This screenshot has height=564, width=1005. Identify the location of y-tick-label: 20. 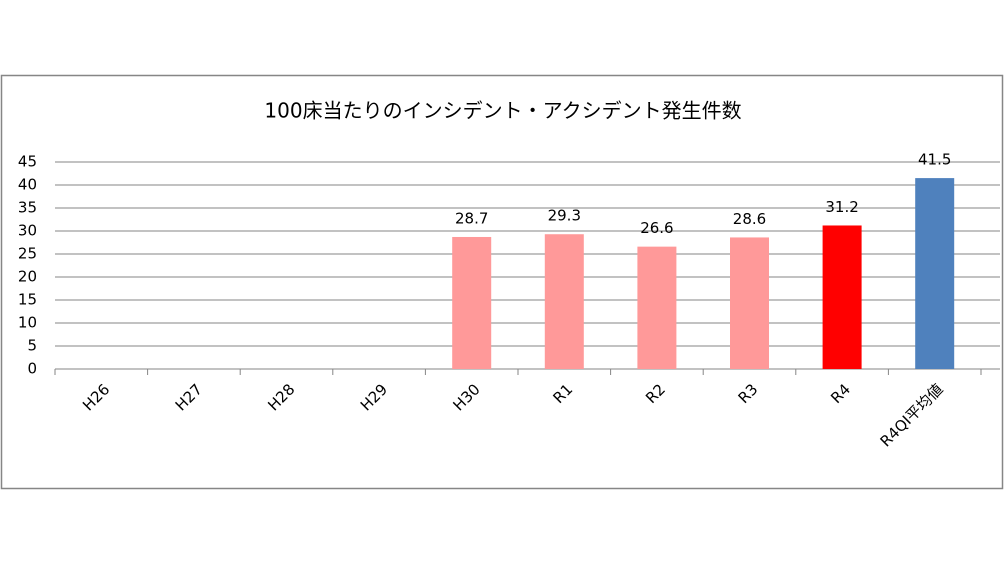
(27, 277).